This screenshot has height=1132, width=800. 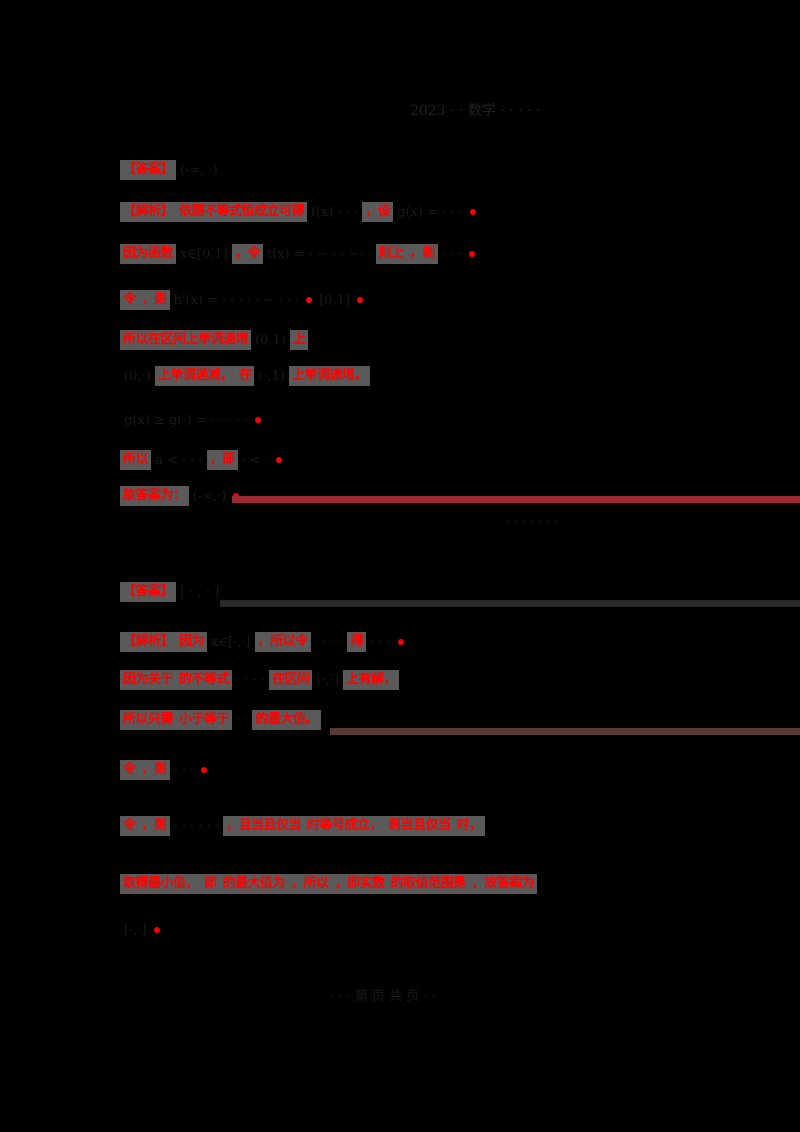 What do you see at coordinates (186, 340) in the screenshot?
I see `analysis-text: 所以在区间上单调递增` at bounding box center [186, 340].